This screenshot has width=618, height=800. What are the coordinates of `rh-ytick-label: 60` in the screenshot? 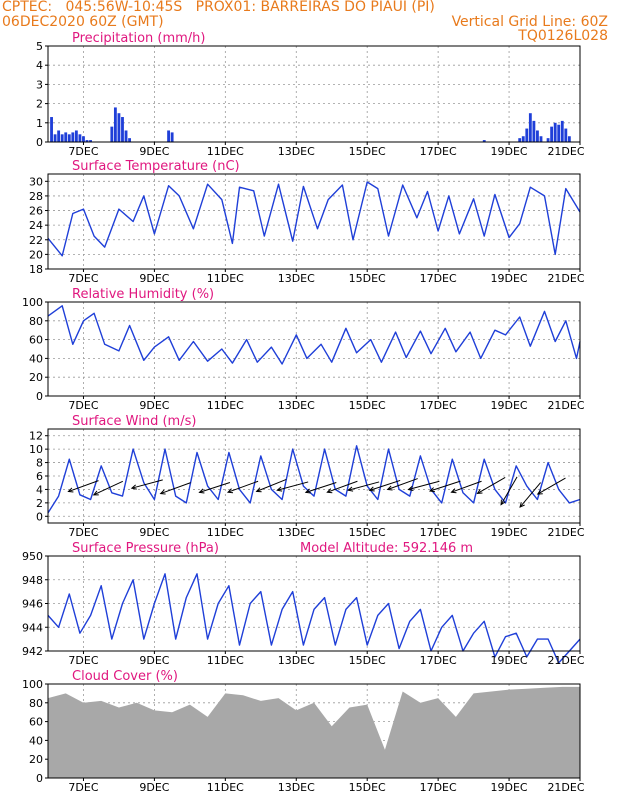 It's located at (36, 340).